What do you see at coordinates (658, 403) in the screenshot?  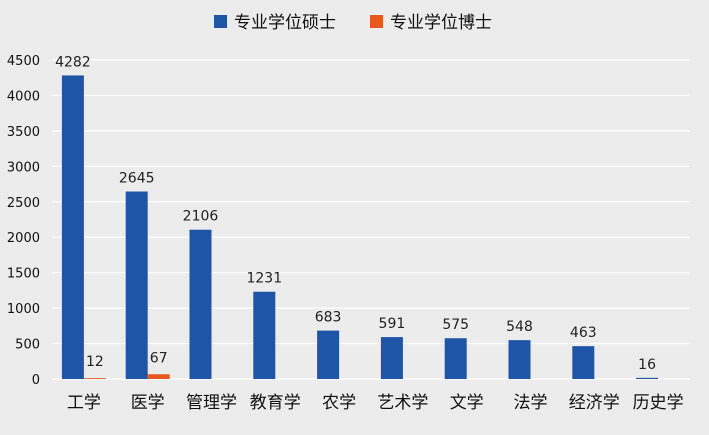 I see `x-category-label: 历史学` at bounding box center [658, 403].